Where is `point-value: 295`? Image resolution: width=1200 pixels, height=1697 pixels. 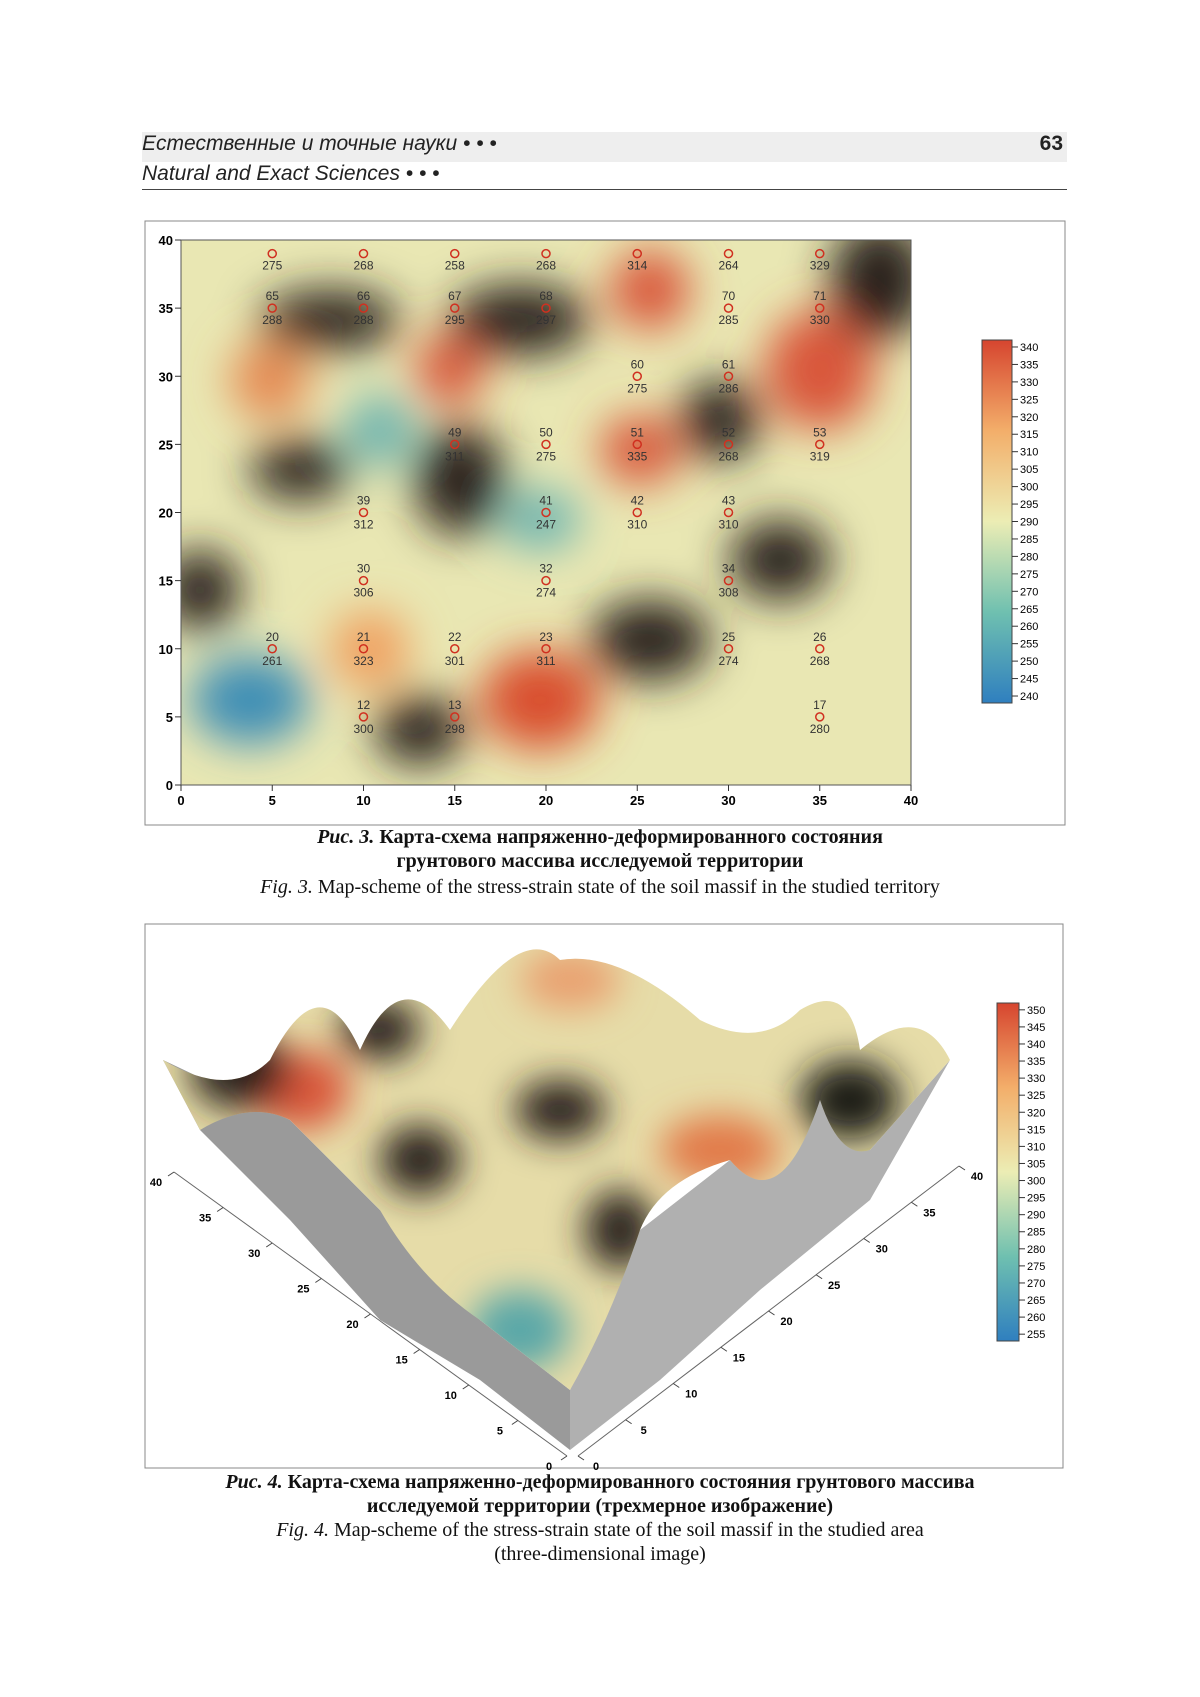
point-value: 295 is located at coordinates (455, 320).